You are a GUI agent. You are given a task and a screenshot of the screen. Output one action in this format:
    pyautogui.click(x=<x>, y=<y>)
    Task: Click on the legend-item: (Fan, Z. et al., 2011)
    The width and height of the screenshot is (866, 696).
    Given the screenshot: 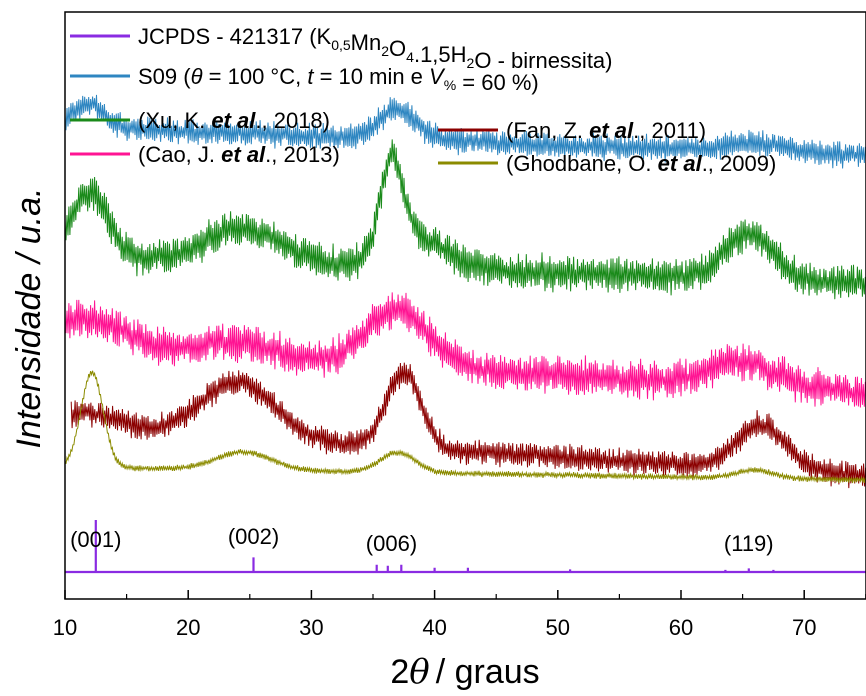 What is the action you would take?
    pyautogui.click(x=572, y=130)
    